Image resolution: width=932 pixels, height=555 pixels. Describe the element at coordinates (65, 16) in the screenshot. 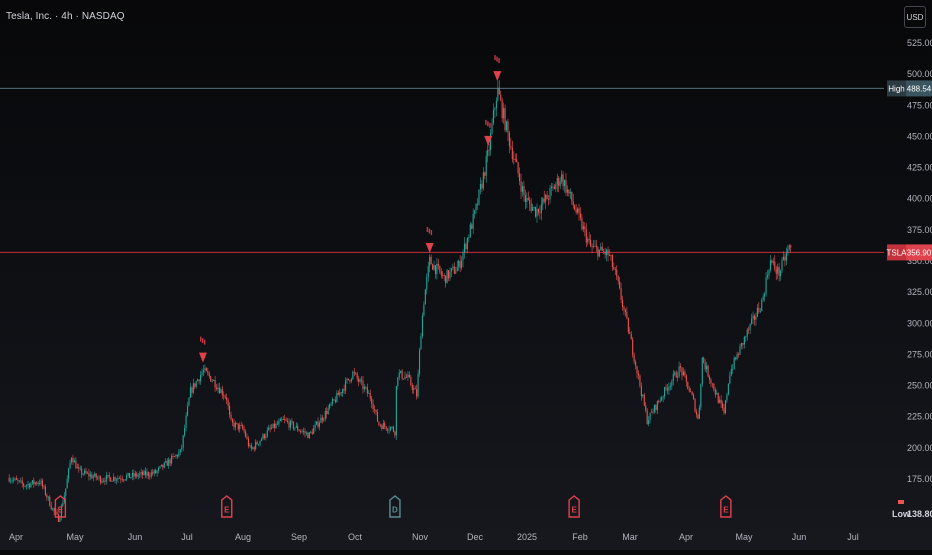

I see `symbol-title: Tesla, Inc. · 4h · NASDAQ` at that location.